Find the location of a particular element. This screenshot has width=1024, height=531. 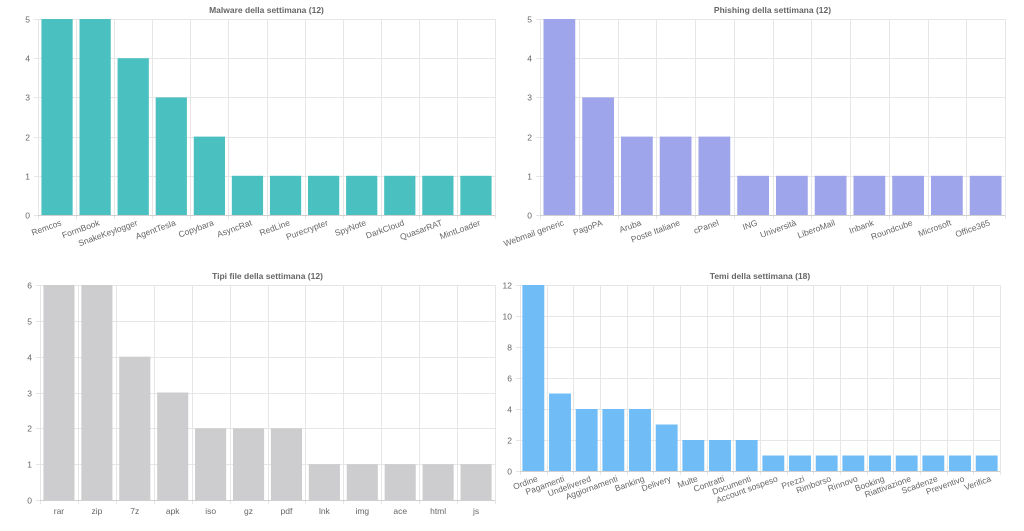

bar-preventivo is located at coordinates (960, 463).